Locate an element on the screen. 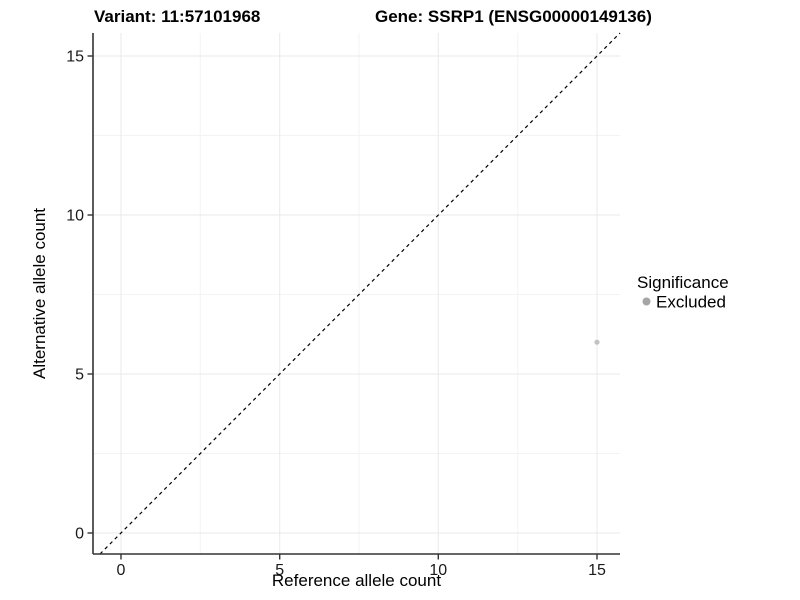 The width and height of the screenshot is (800, 600). x-axis-tick-labels: 0 5 10 15 is located at coordinates (361, 570).